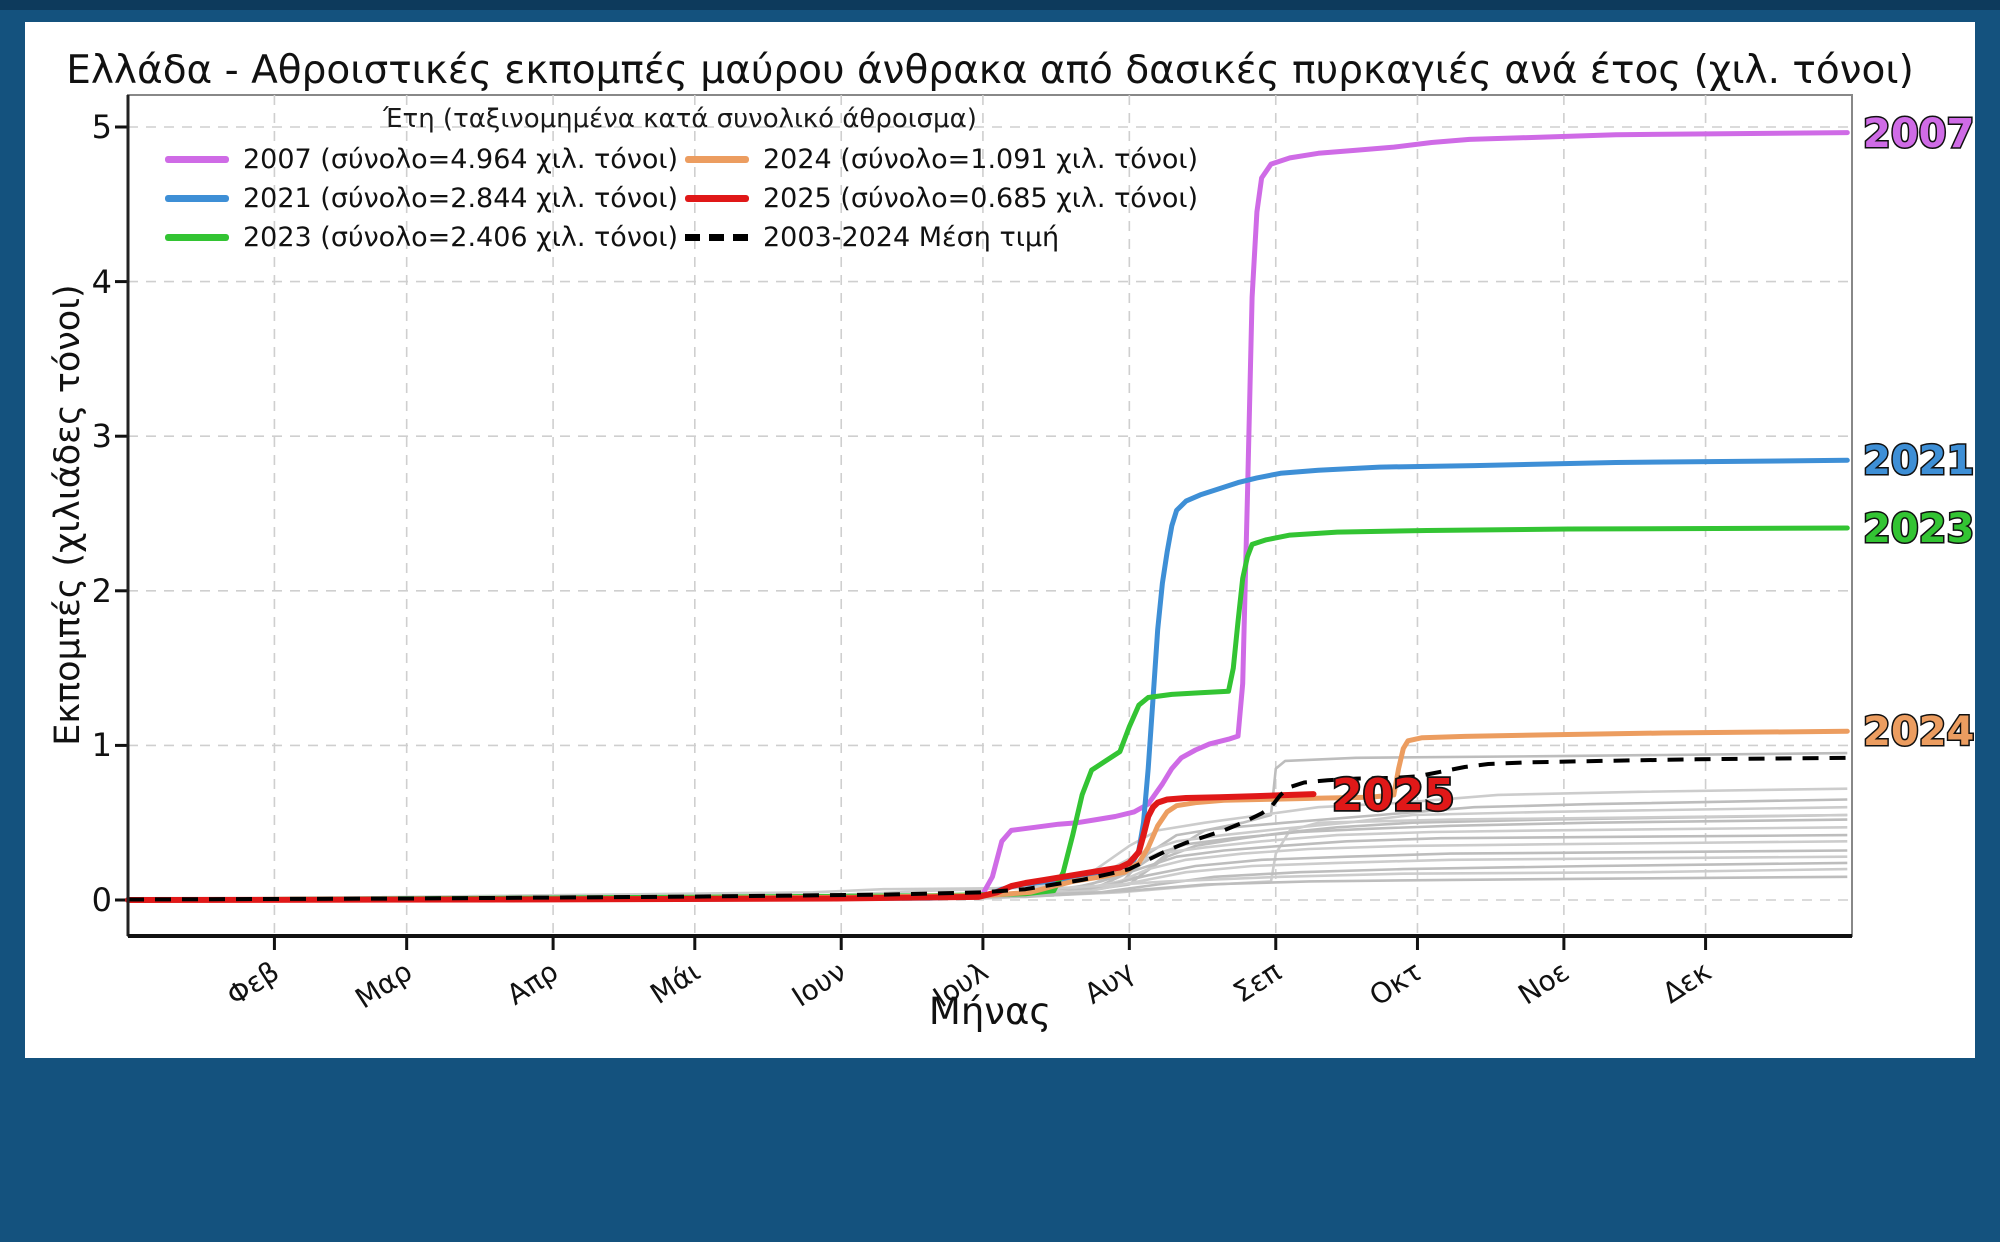 The image size is (2000, 1242). I want to click on y-tick-2: 2, so click(101, 590).